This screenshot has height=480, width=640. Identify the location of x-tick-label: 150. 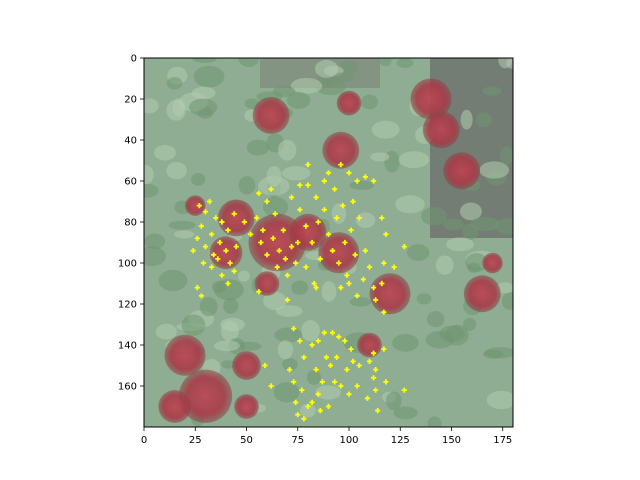
(451, 440).